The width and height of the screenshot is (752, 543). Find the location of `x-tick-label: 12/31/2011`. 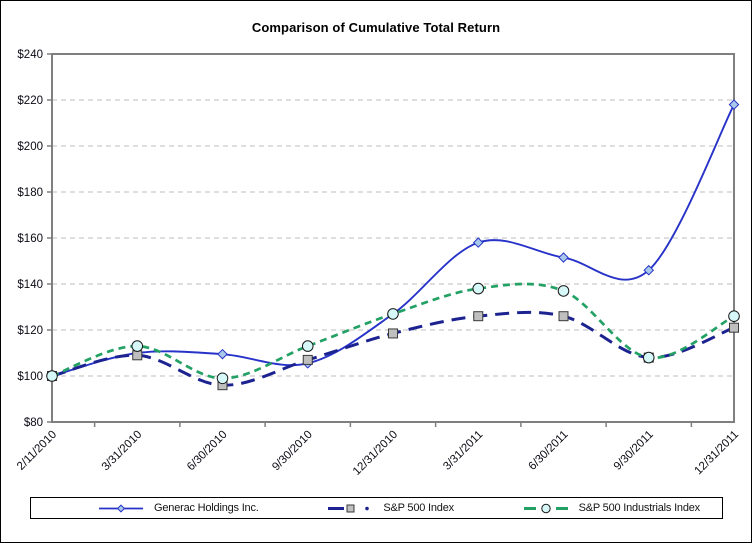

x-tick-label: 12/31/2011 is located at coordinates (717, 453).